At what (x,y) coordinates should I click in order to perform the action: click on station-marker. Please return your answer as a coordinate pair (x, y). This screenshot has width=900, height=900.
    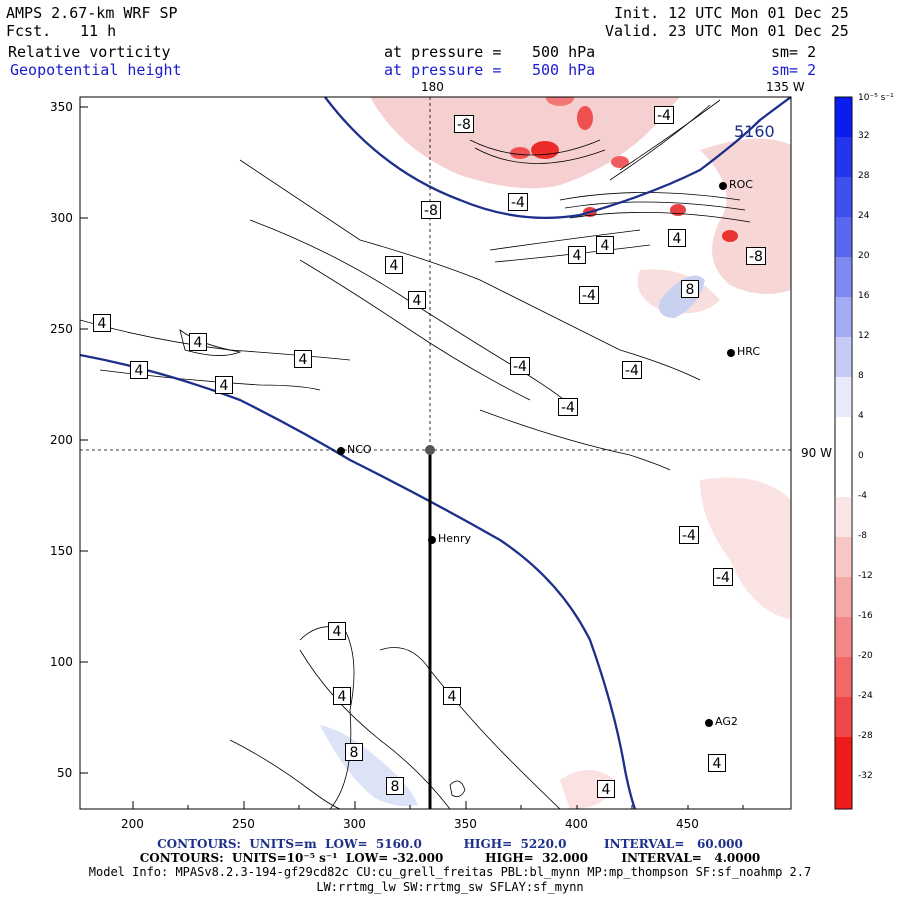
    Looking at the image, I should click on (731, 353).